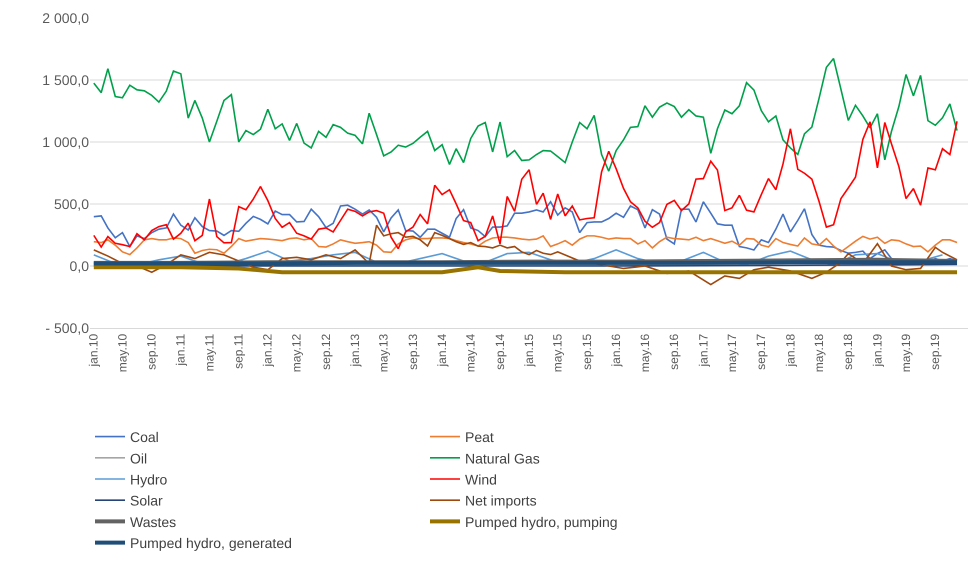 The height and width of the screenshot is (573, 978). Describe the element at coordinates (297, 352) in the screenshot. I see `x-tick-label: may.12` at that location.